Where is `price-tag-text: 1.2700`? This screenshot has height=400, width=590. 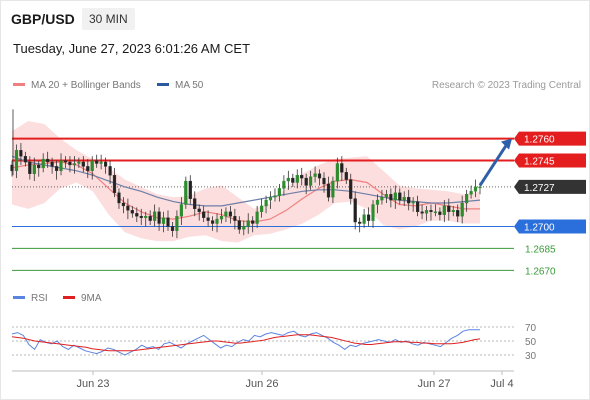 price-tag-text: 1.2700 is located at coordinates (539, 227).